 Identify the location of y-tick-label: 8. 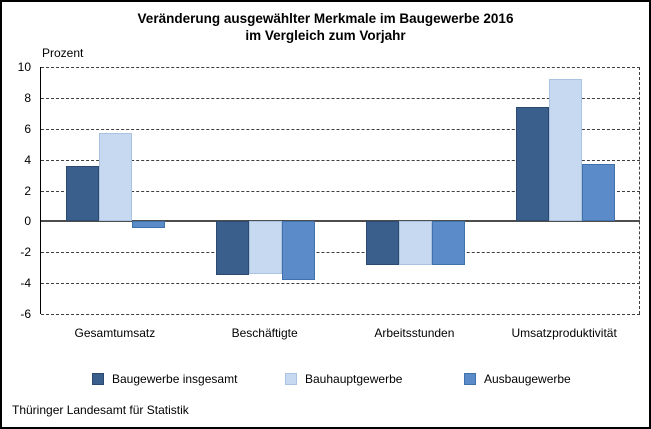
(27, 97).